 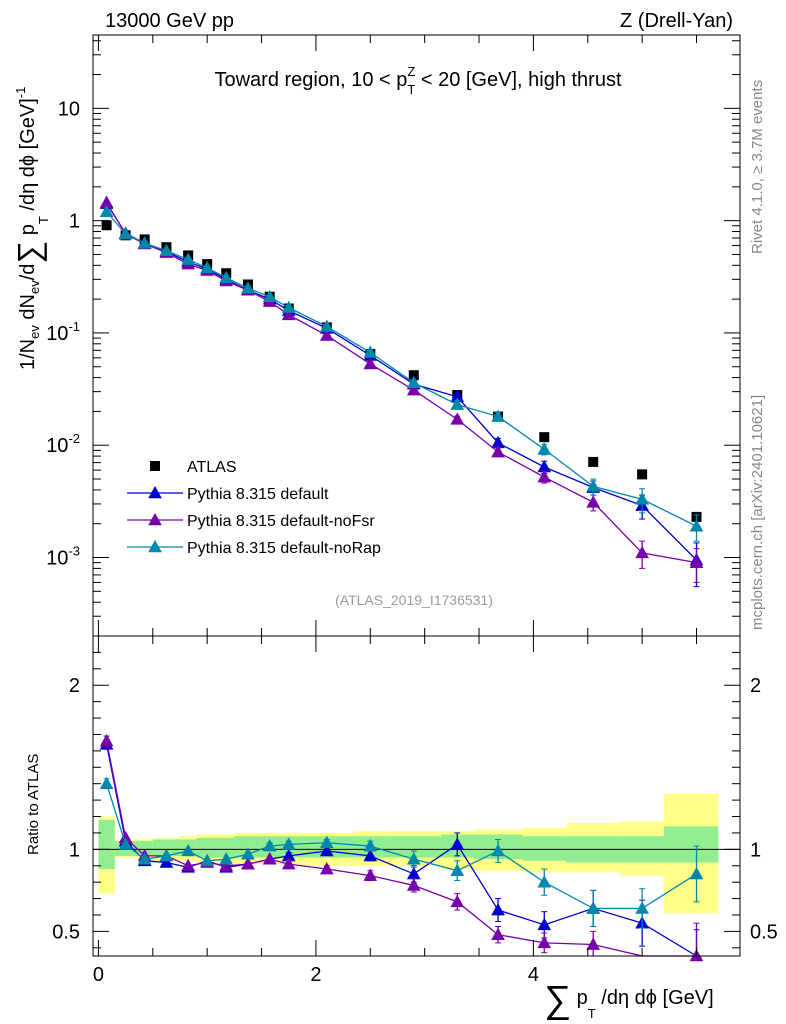 What do you see at coordinates (155, 466) in the screenshot?
I see `legend-marker-atlas` at bounding box center [155, 466].